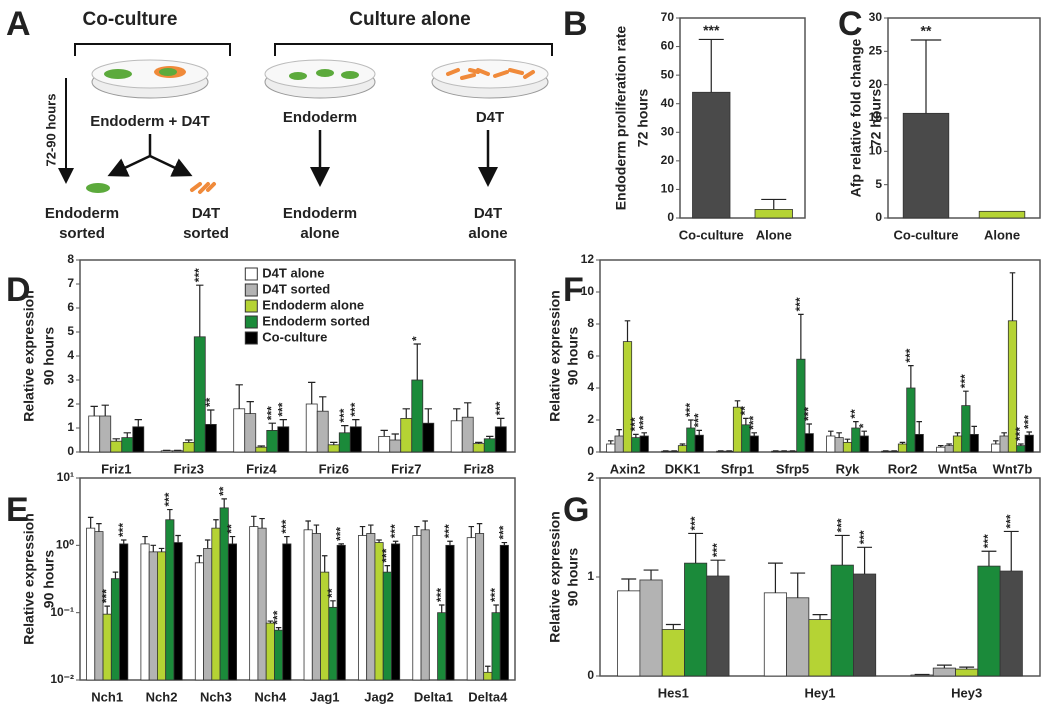  I want to click on panel-letter: C, so click(850, 24).